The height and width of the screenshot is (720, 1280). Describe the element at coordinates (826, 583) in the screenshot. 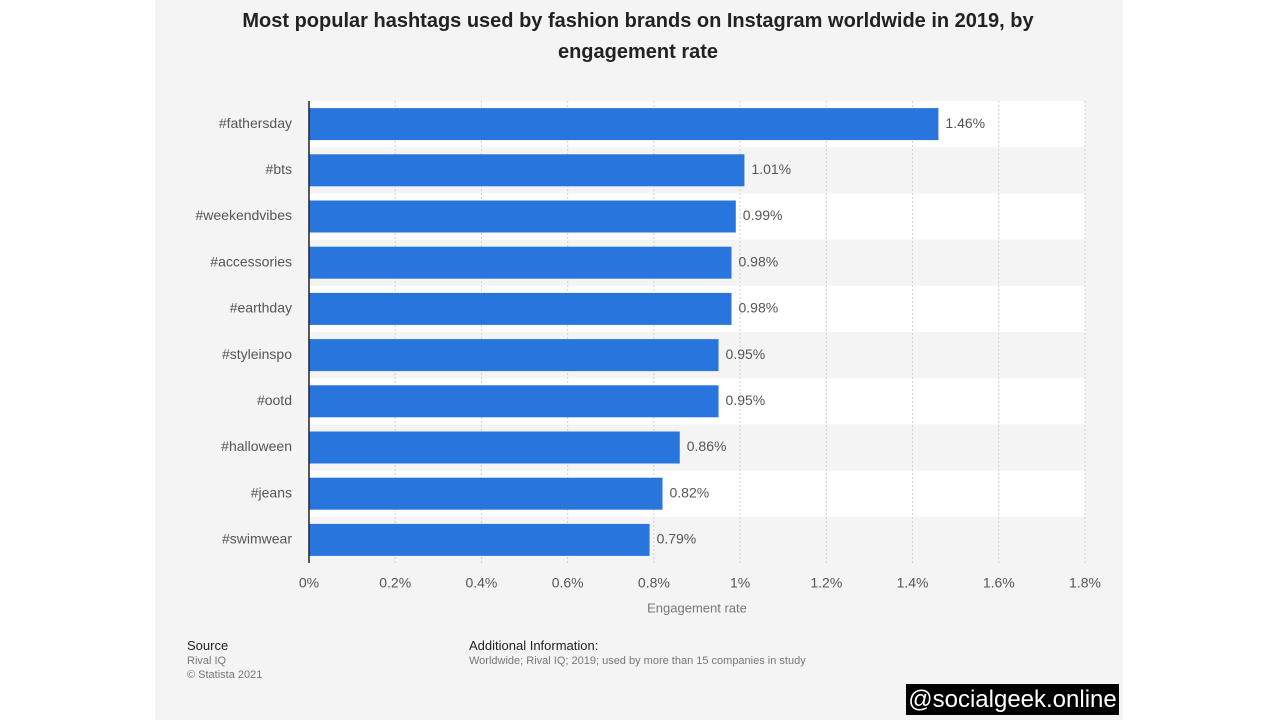

I see `x-tick-label: 1.2%` at that location.